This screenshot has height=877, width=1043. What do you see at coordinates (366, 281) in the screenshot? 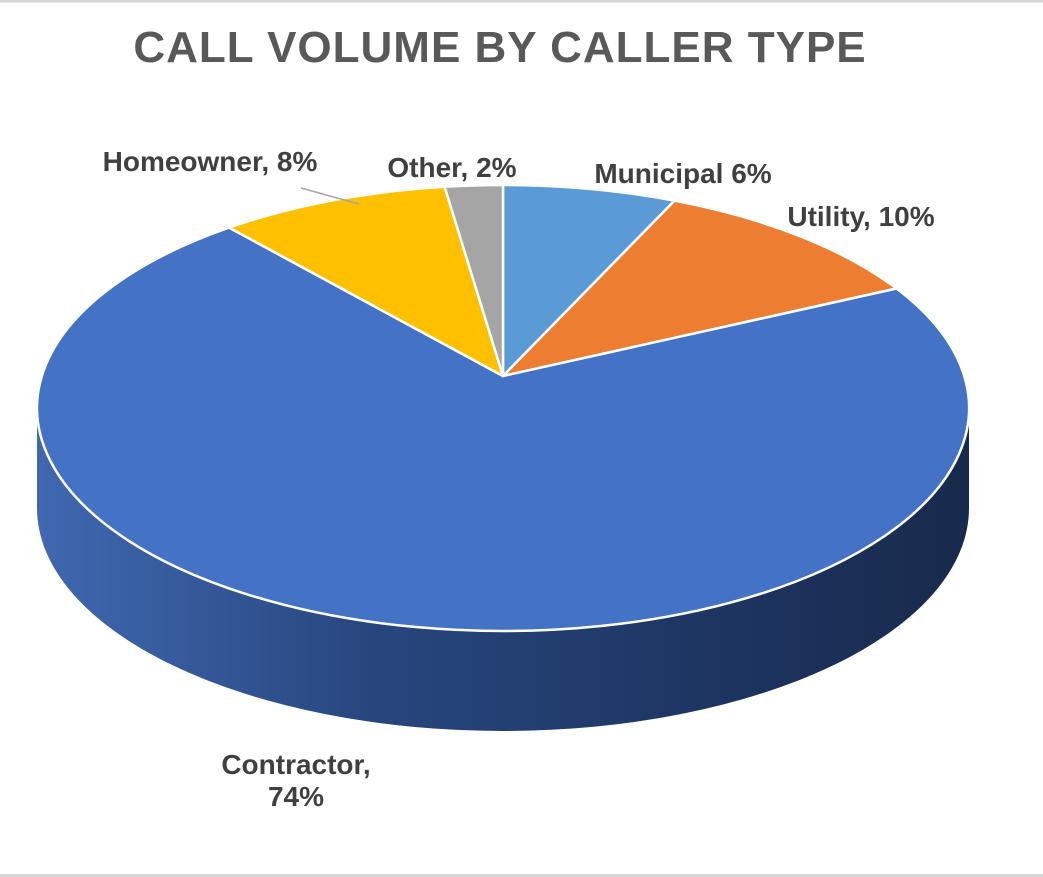
I see `pie-slice-homeowner` at bounding box center [366, 281].